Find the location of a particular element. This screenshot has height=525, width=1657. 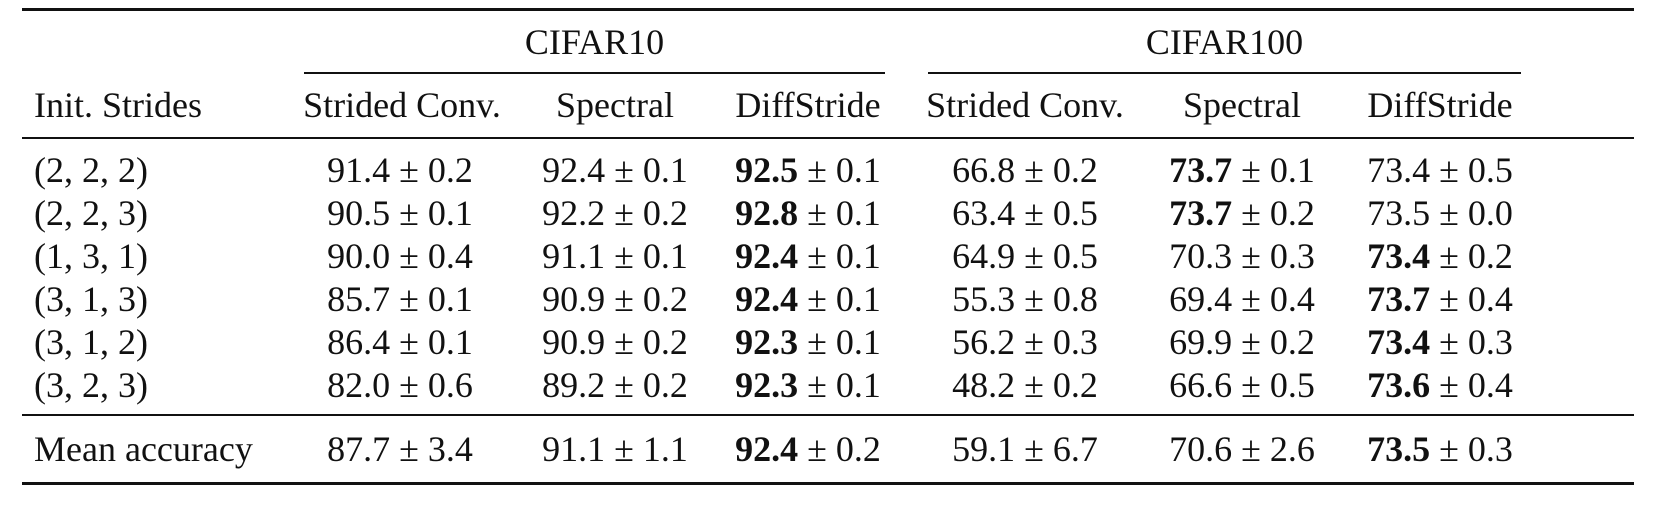

cell-mean: 92.3 is located at coordinates (767, 342).